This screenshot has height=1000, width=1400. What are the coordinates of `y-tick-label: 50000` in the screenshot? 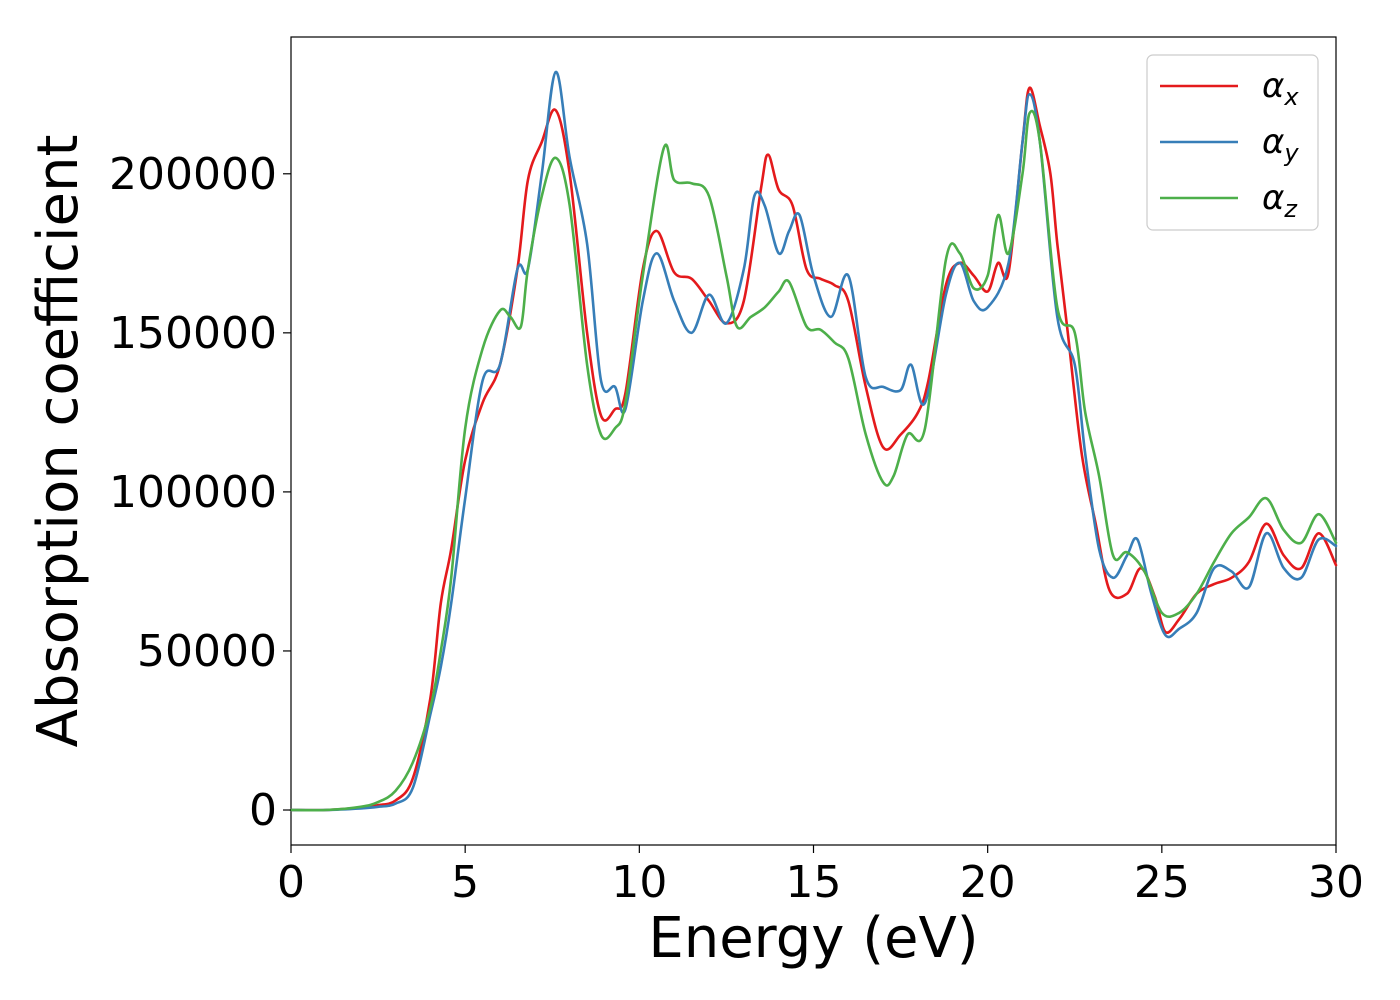 It's located at (207, 651).